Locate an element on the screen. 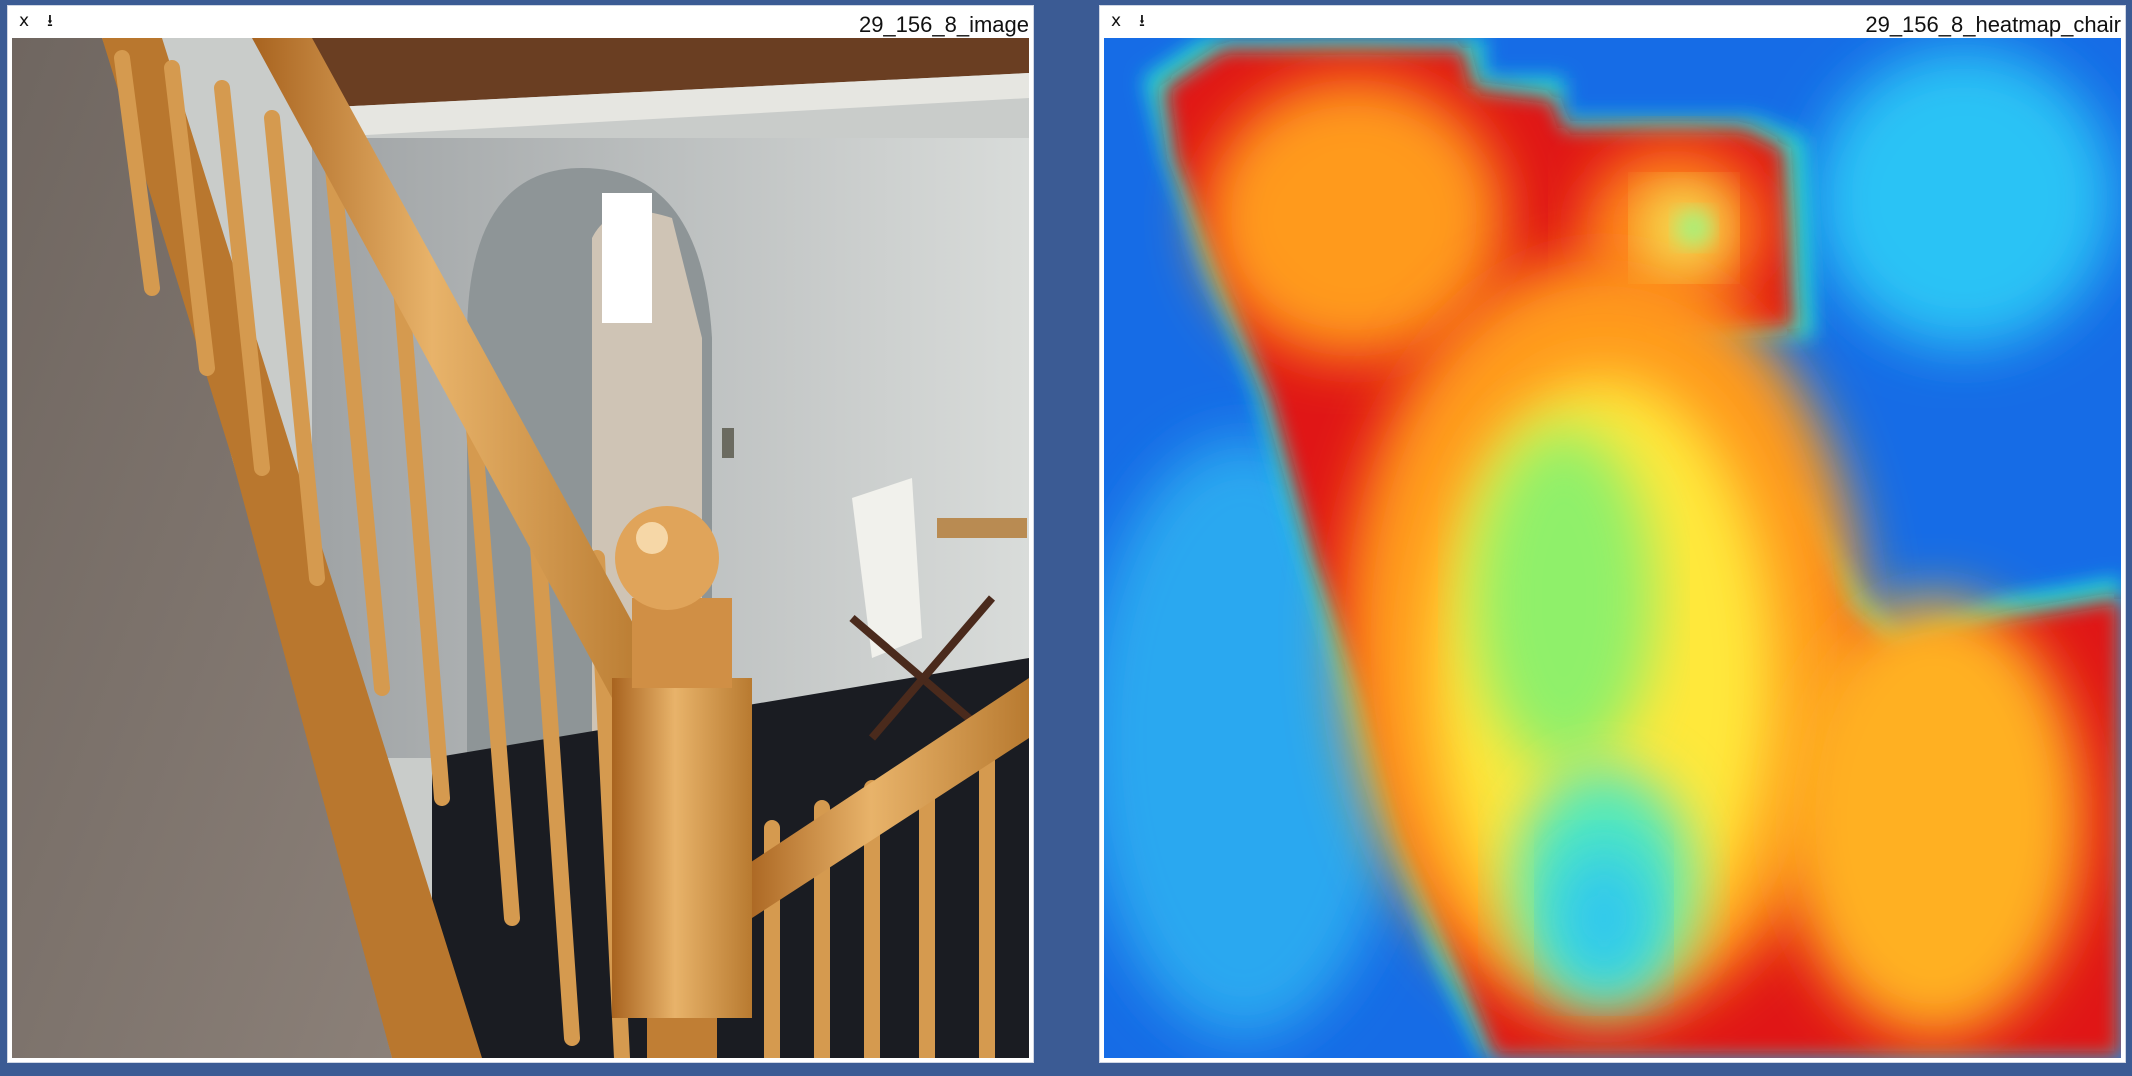 This screenshot has height=1076, width=2132. heatmap-window-title: 29_156_8_heatmap_chair is located at coordinates (1993, 24).